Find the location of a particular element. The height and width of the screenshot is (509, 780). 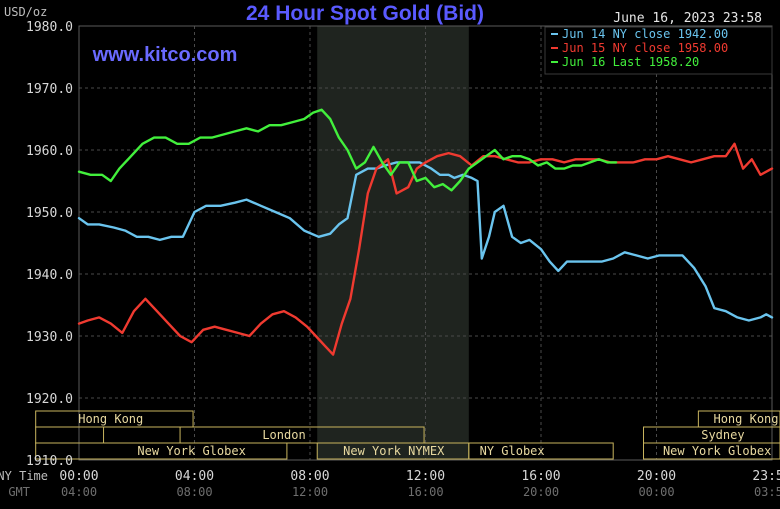

legend-entry: Jun 15 NY close 1958.00 is located at coordinates (645, 48).